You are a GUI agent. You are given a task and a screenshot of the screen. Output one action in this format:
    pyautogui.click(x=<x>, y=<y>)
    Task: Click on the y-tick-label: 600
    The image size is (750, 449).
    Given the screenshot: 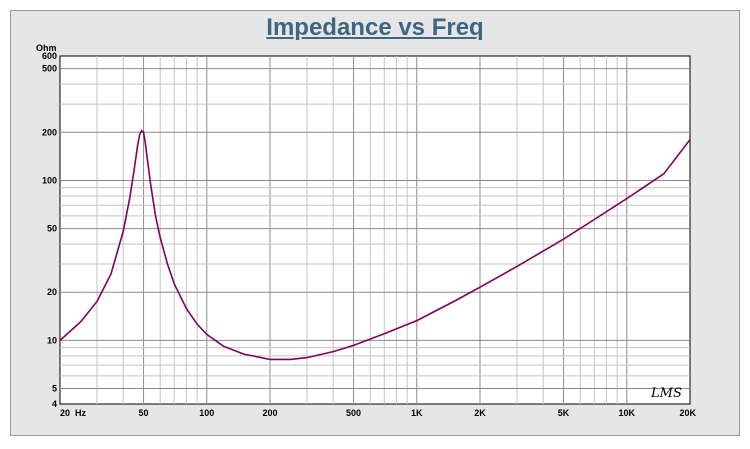 What is the action you would take?
    pyautogui.click(x=49, y=56)
    